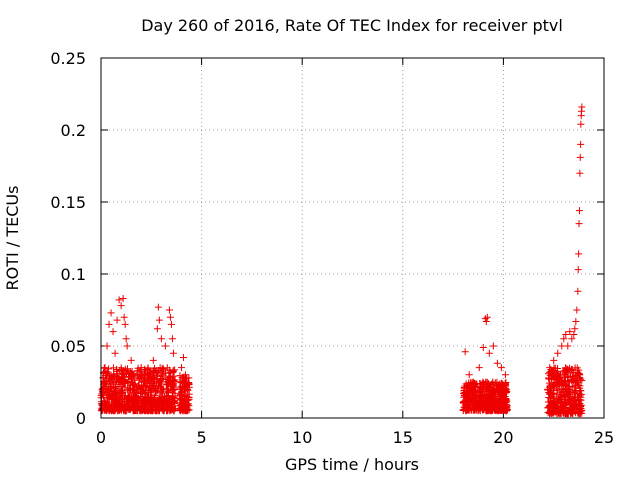 The image size is (640, 480). I want to click on y-tick-label: 0.1, so click(73, 274).